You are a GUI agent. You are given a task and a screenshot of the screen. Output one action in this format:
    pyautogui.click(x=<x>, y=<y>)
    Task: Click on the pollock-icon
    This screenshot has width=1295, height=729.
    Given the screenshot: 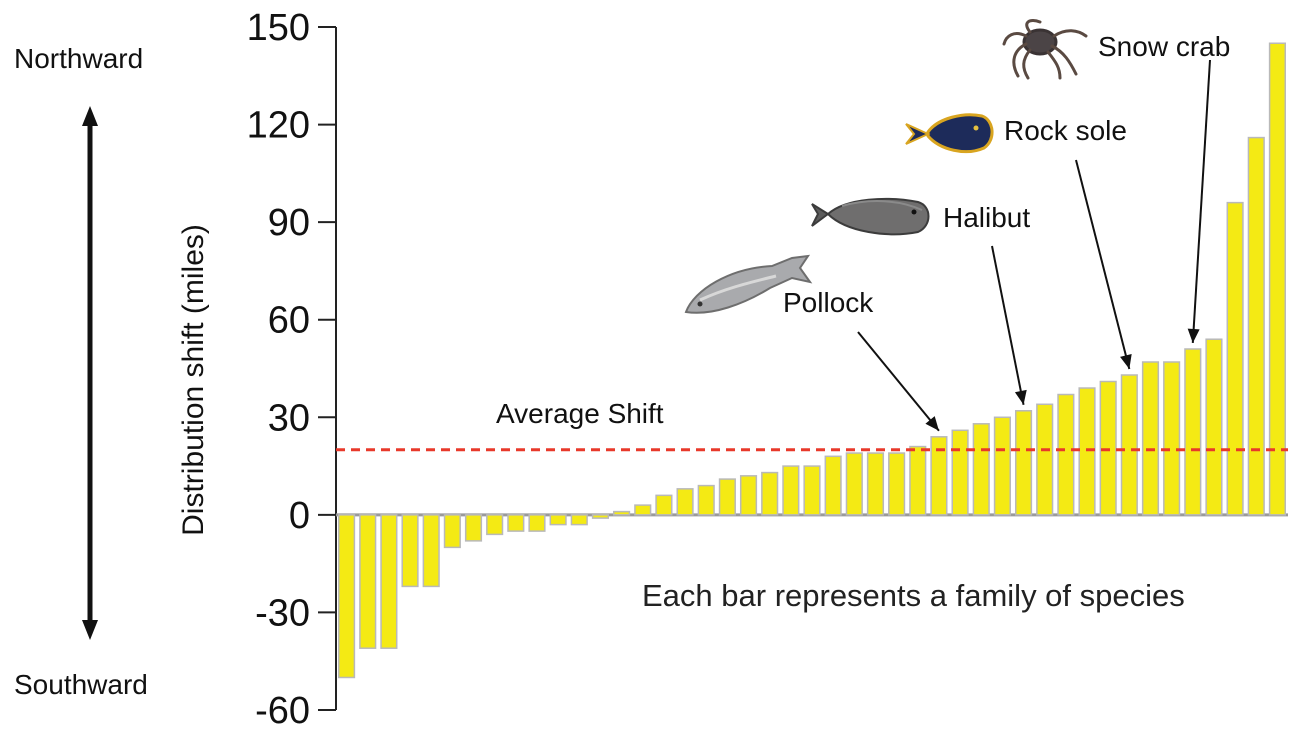 What is the action you would take?
    pyautogui.click(x=748, y=284)
    